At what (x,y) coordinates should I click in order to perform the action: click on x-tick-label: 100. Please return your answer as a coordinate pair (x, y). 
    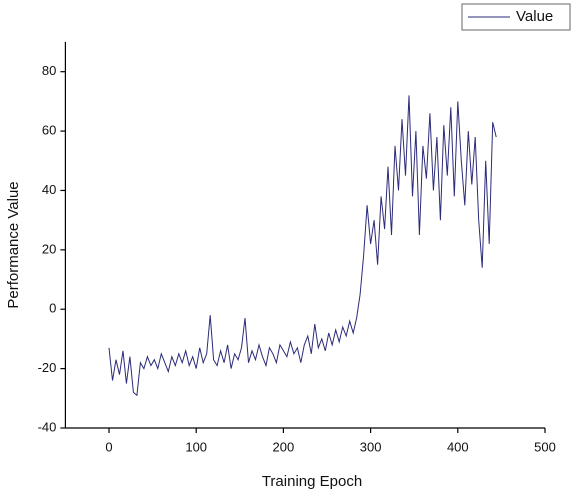
    Looking at the image, I should click on (196, 446).